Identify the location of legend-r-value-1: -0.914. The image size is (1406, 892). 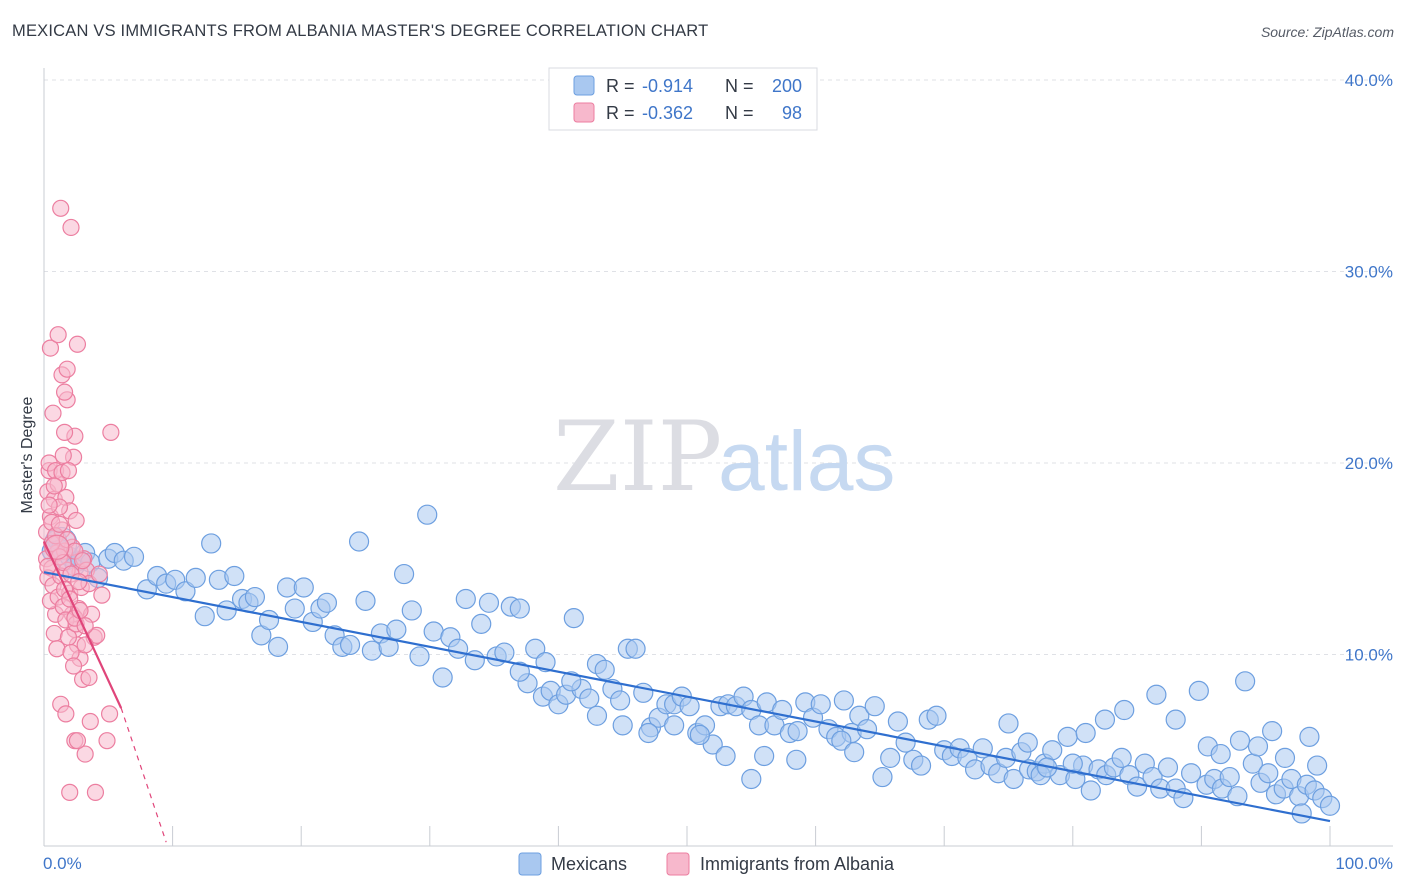
(667, 86).